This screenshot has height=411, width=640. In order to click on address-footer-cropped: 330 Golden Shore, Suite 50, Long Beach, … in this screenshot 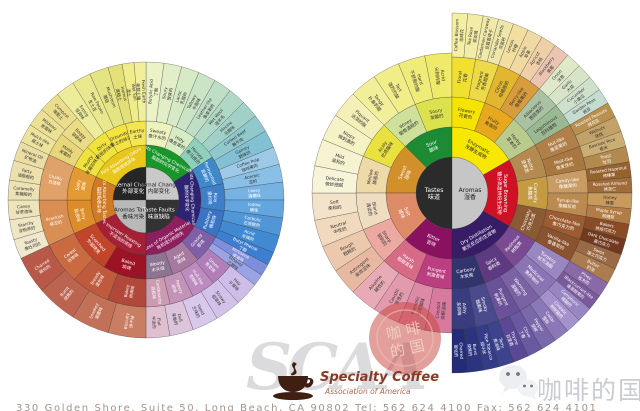, I will do `click(307, 407)`.